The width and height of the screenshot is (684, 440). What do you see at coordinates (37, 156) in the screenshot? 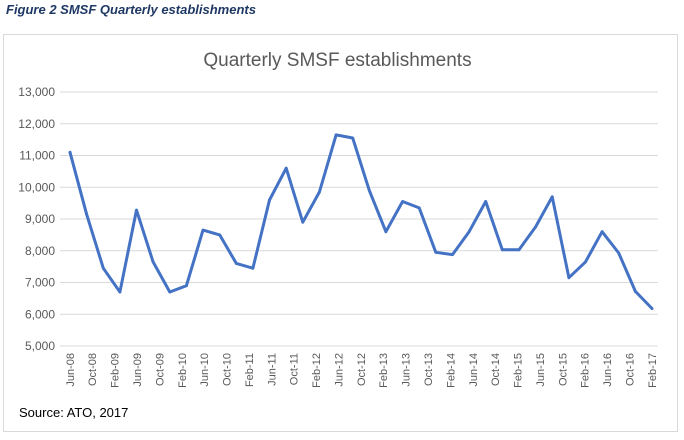
I see `y-tick-label: 11,000` at bounding box center [37, 156].